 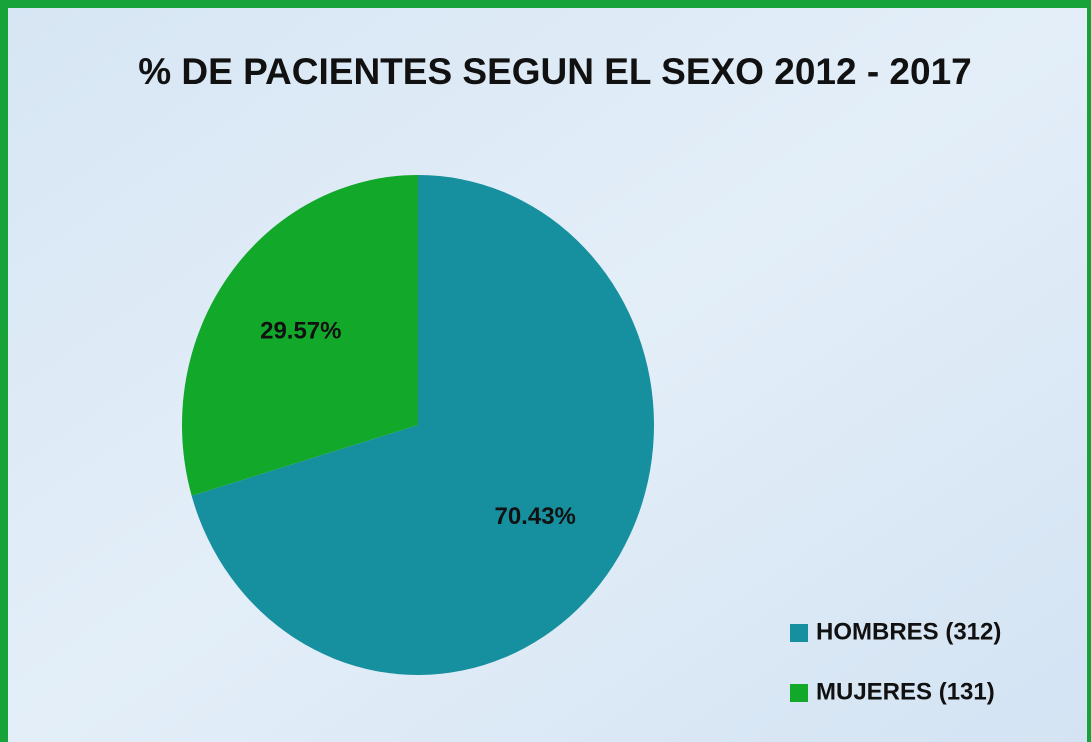 I want to click on data-label: 29.57%, so click(x=300, y=331).